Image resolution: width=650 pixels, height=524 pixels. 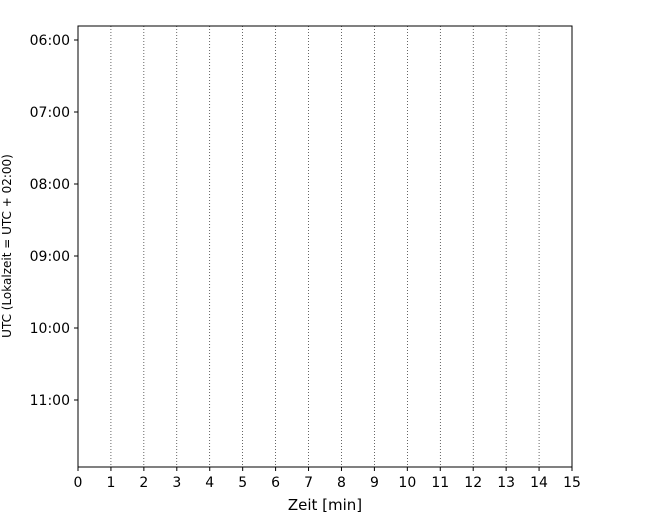 What do you see at coordinates (54, 221) in the screenshot?
I see `y-axis-ticks: 06:00 07:00 08:00 09:00 10:00 11:00` at bounding box center [54, 221].